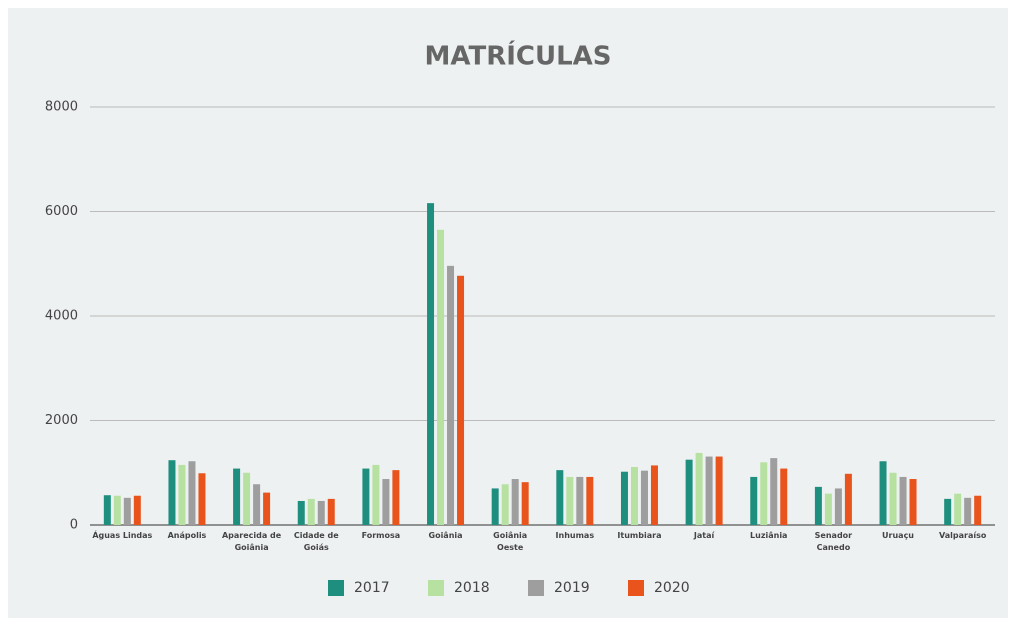 The height and width of the screenshot is (625, 1015). What do you see at coordinates (704, 535) in the screenshot?
I see `x-tick-label: Jataí` at bounding box center [704, 535].